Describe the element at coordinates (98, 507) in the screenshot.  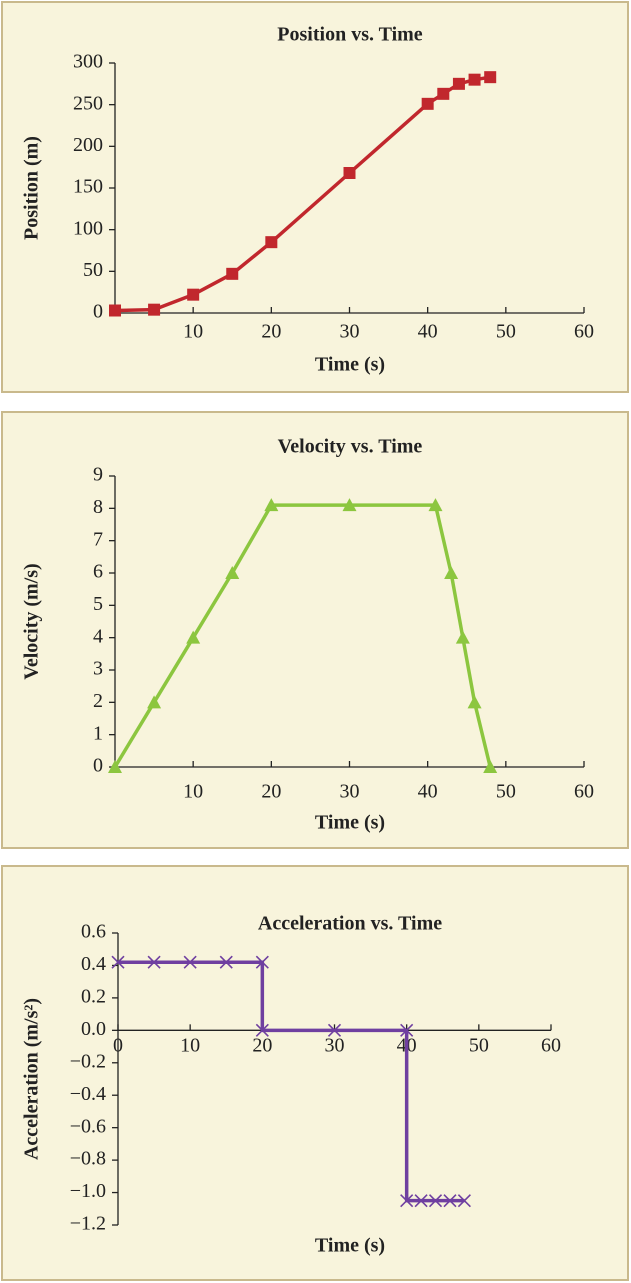
I see `y-tick-label: 8` at that location.